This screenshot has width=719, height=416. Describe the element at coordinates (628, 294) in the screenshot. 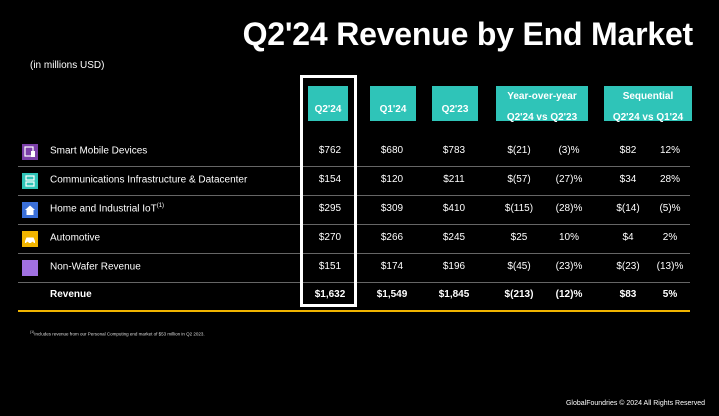

I see `total-seq-abs: $83` at that location.